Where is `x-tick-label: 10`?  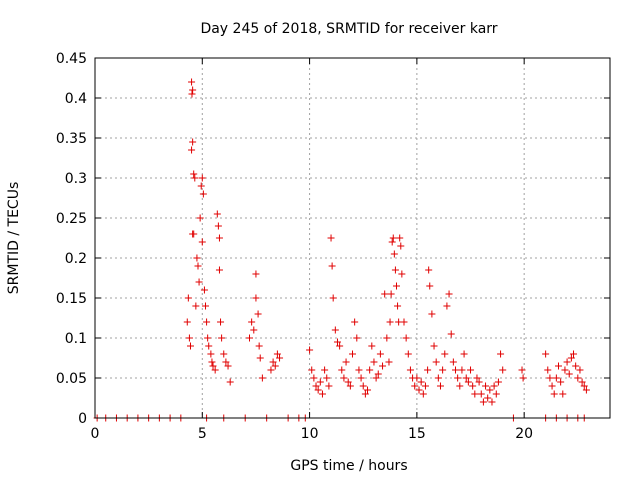 x-tick-label: 10 is located at coordinates (310, 434).